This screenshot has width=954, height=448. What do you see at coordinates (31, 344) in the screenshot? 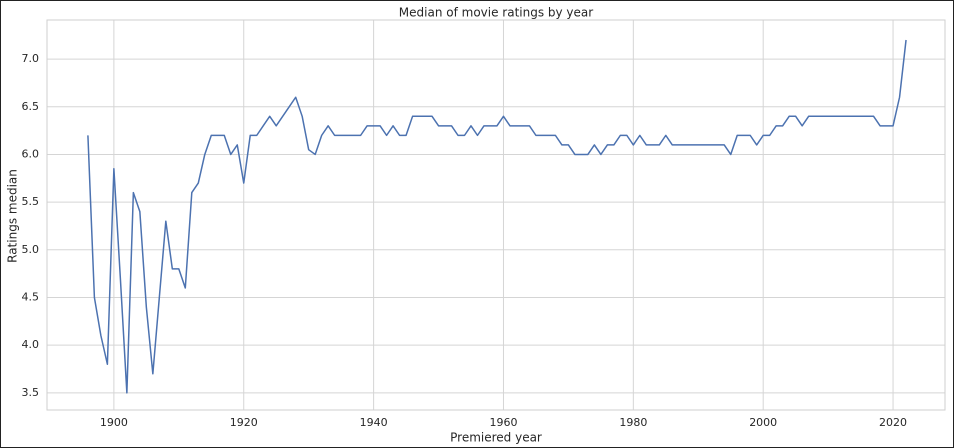
I see `y-tick-label: 4.0` at bounding box center [31, 344].